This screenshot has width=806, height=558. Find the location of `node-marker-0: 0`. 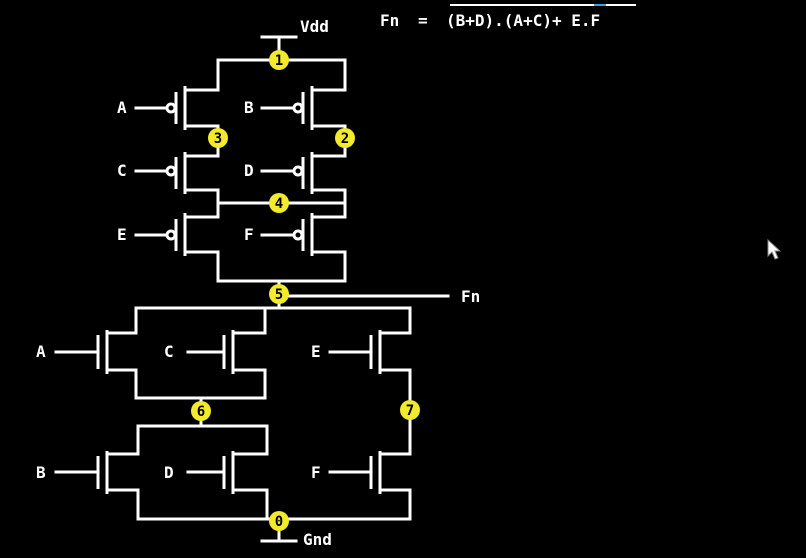

node-marker-0: 0 is located at coordinates (279, 521).